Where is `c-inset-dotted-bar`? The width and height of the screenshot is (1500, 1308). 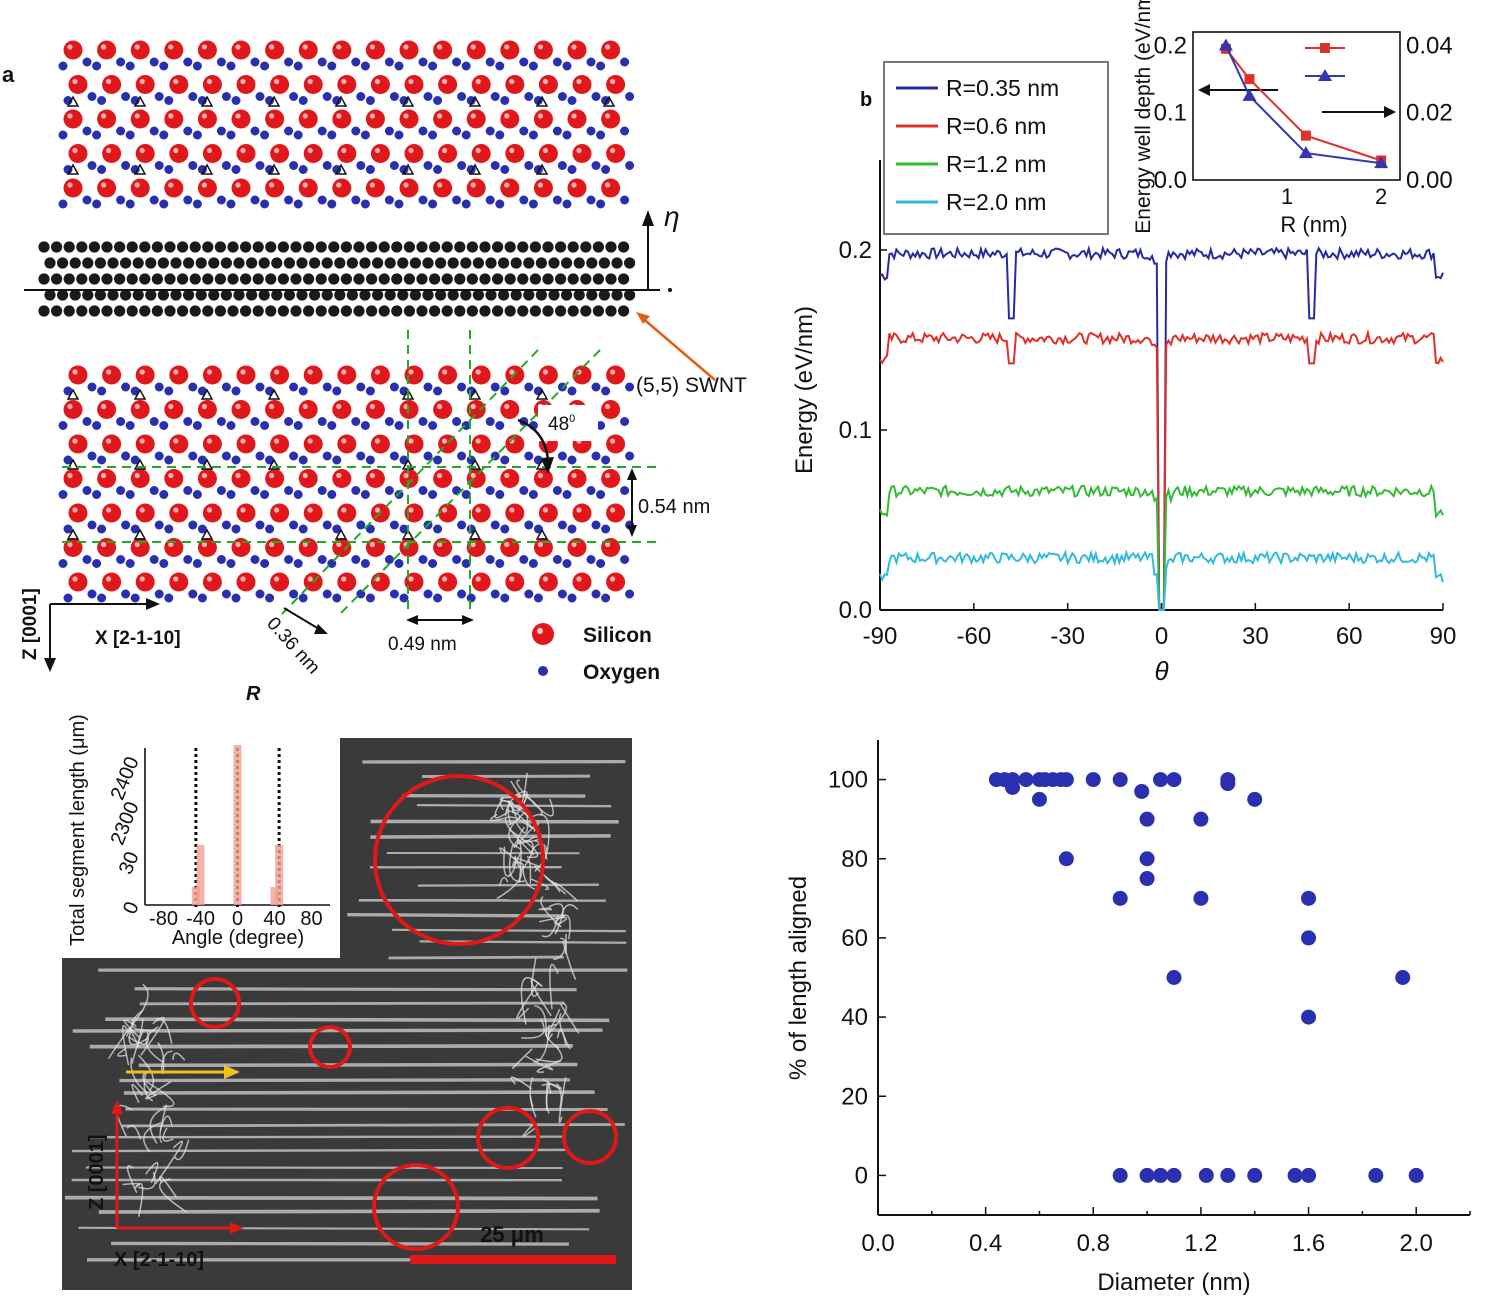 c-inset-dotted-bar is located at coordinates (196, 761).